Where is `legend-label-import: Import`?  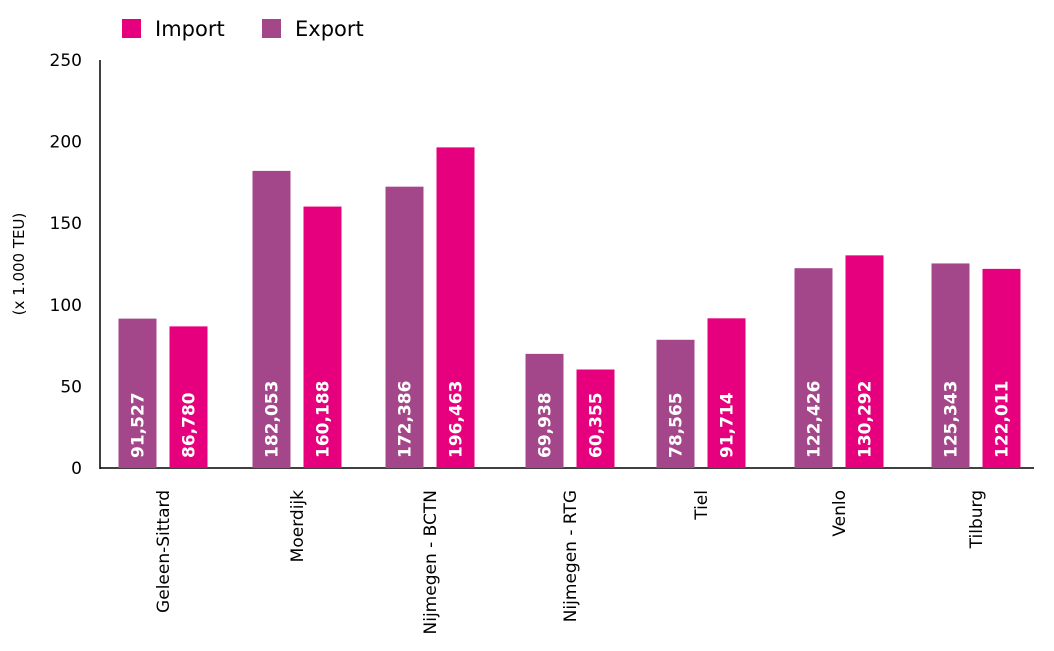 legend-label-import: Import is located at coordinates (190, 29).